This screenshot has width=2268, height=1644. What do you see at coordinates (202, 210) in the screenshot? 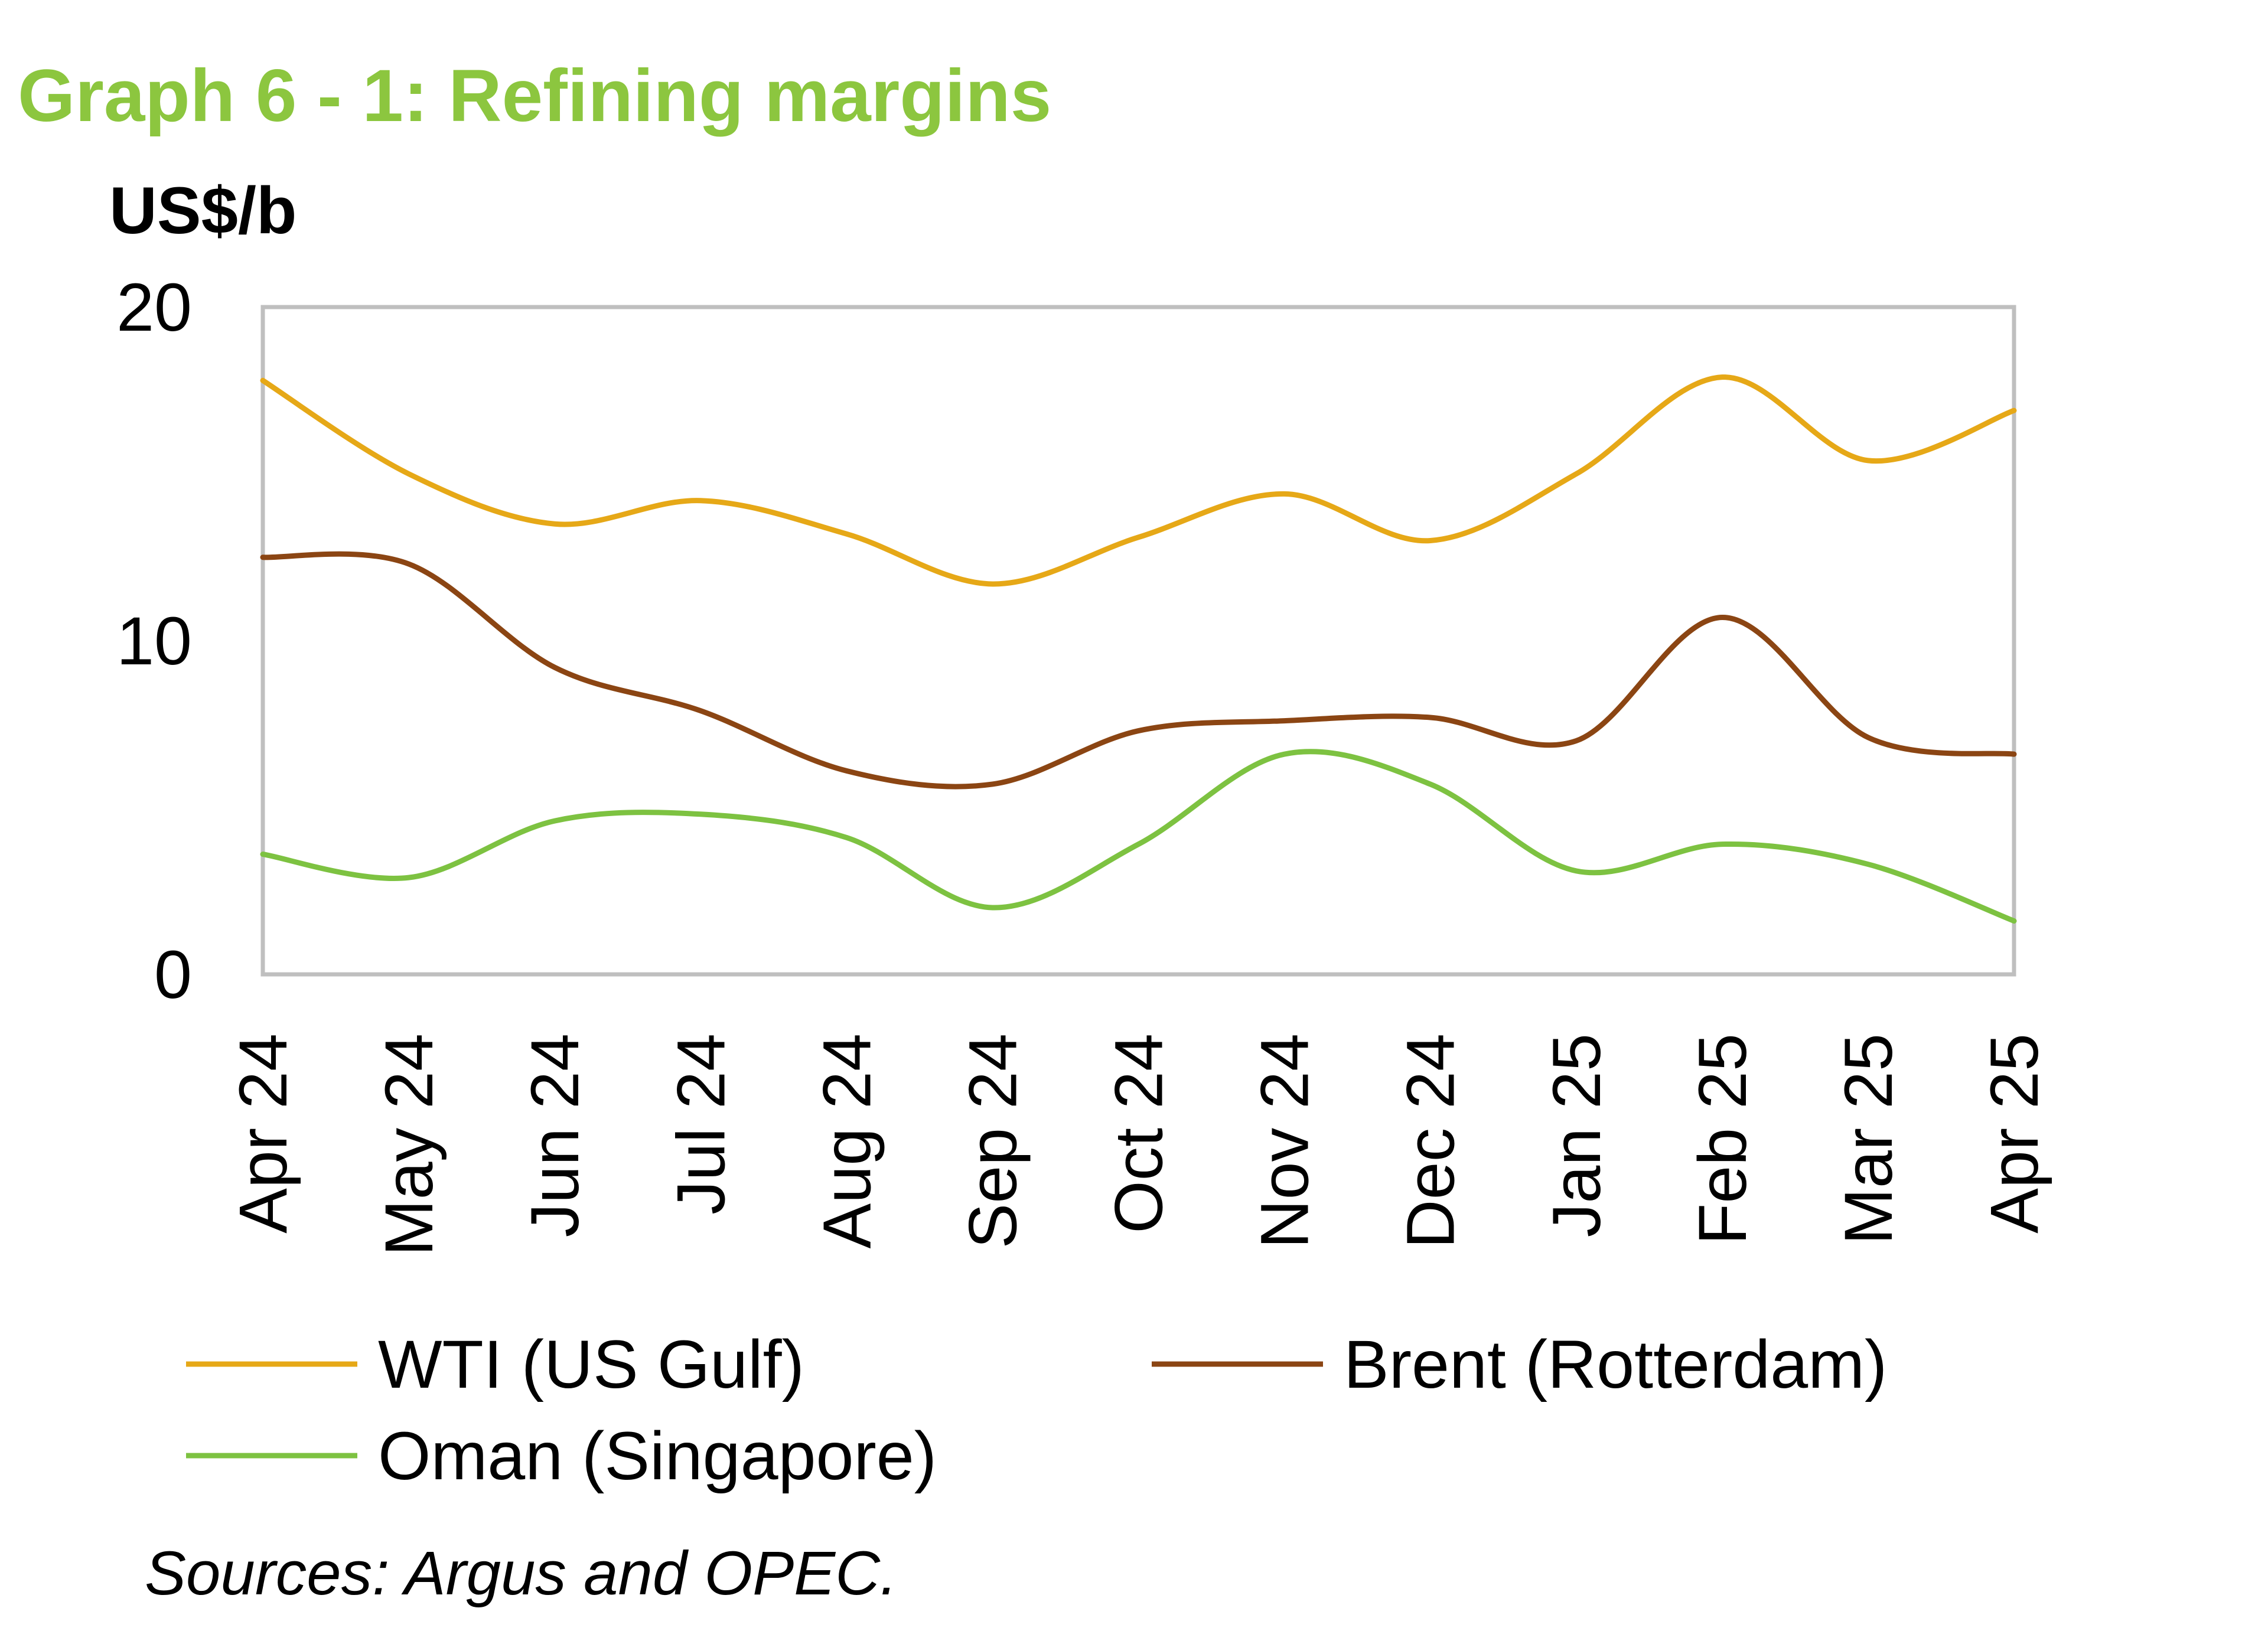
I see `y-axis-unit-label: US$/b` at bounding box center [202, 210].